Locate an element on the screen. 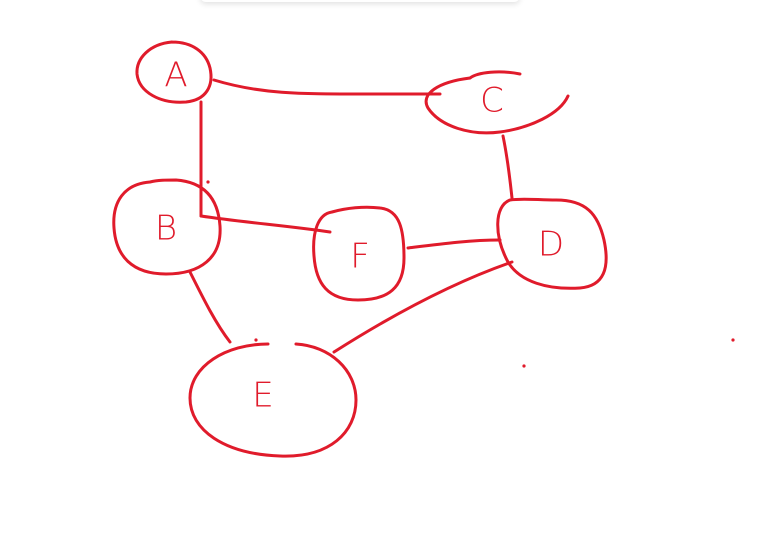 The width and height of the screenshot is (779, 534). edge-a-c is located at coordinates (327, 87).